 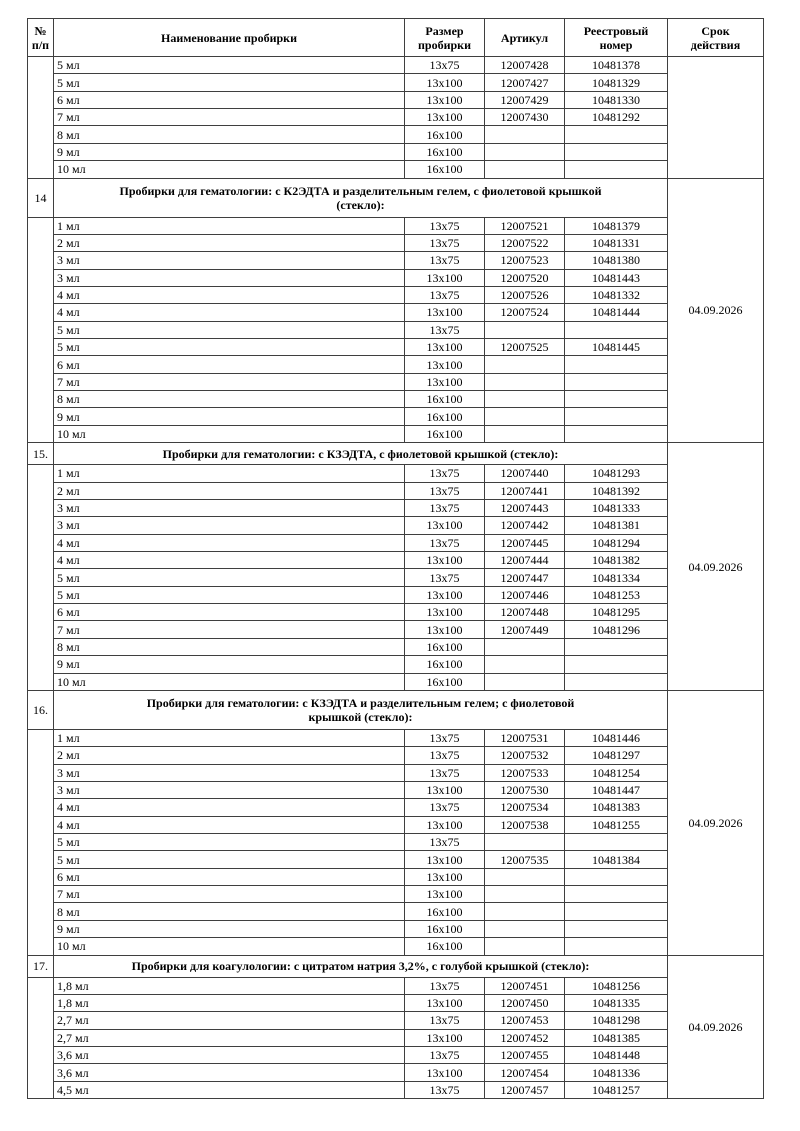 What do you see at coordinates (616, 117) in the screenshot?
I see `row-registry-cell: 10481292` at bounding box center [616, 117].